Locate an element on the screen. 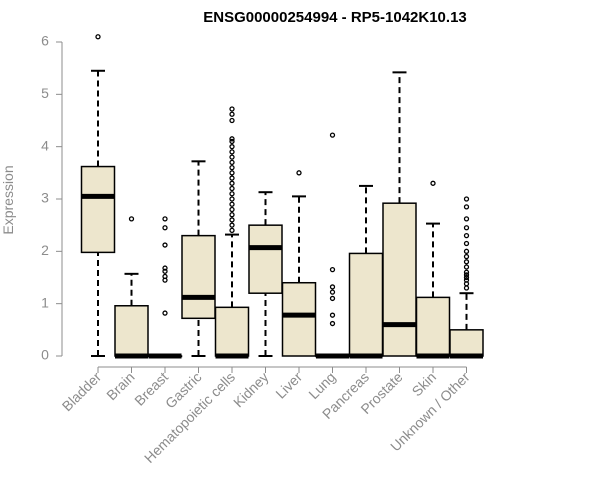 The width and height of the screenshot is (600, 500). x-tick-label: Bladder is located at coordinates (82, 392).